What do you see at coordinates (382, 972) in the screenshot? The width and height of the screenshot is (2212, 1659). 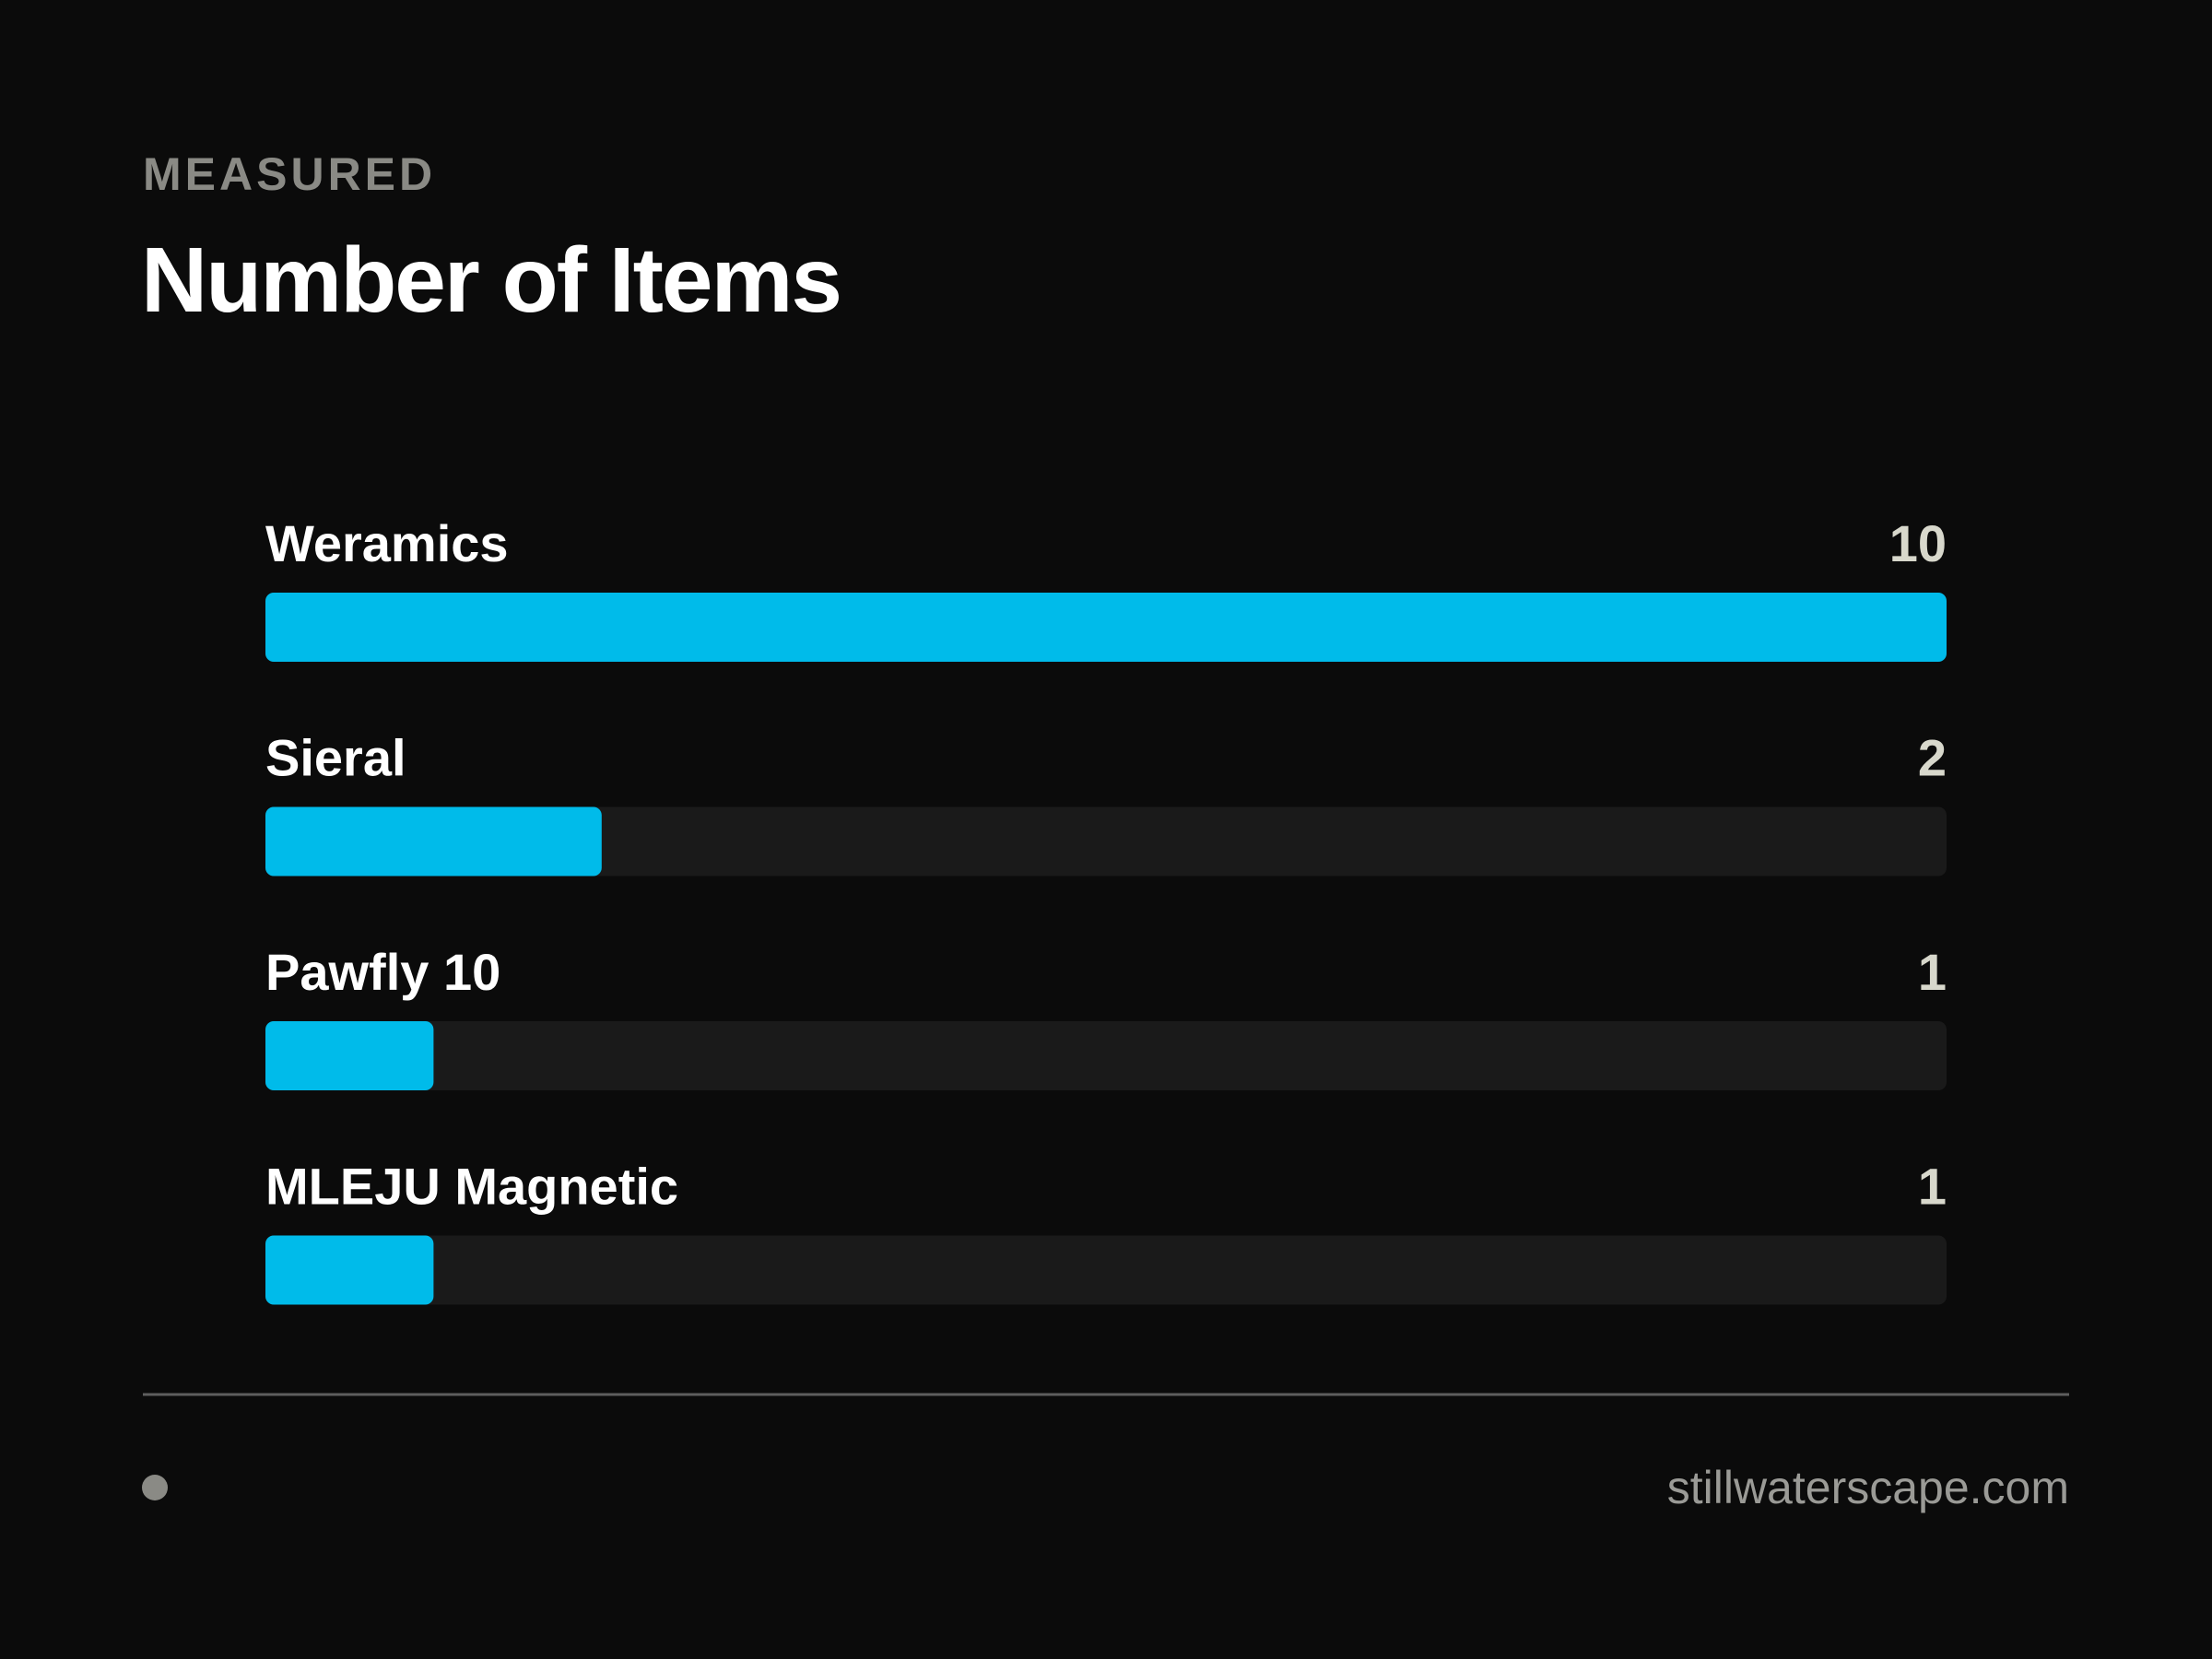 I see `bar-label: Pawfly 10` at bounding box center [382, 972].